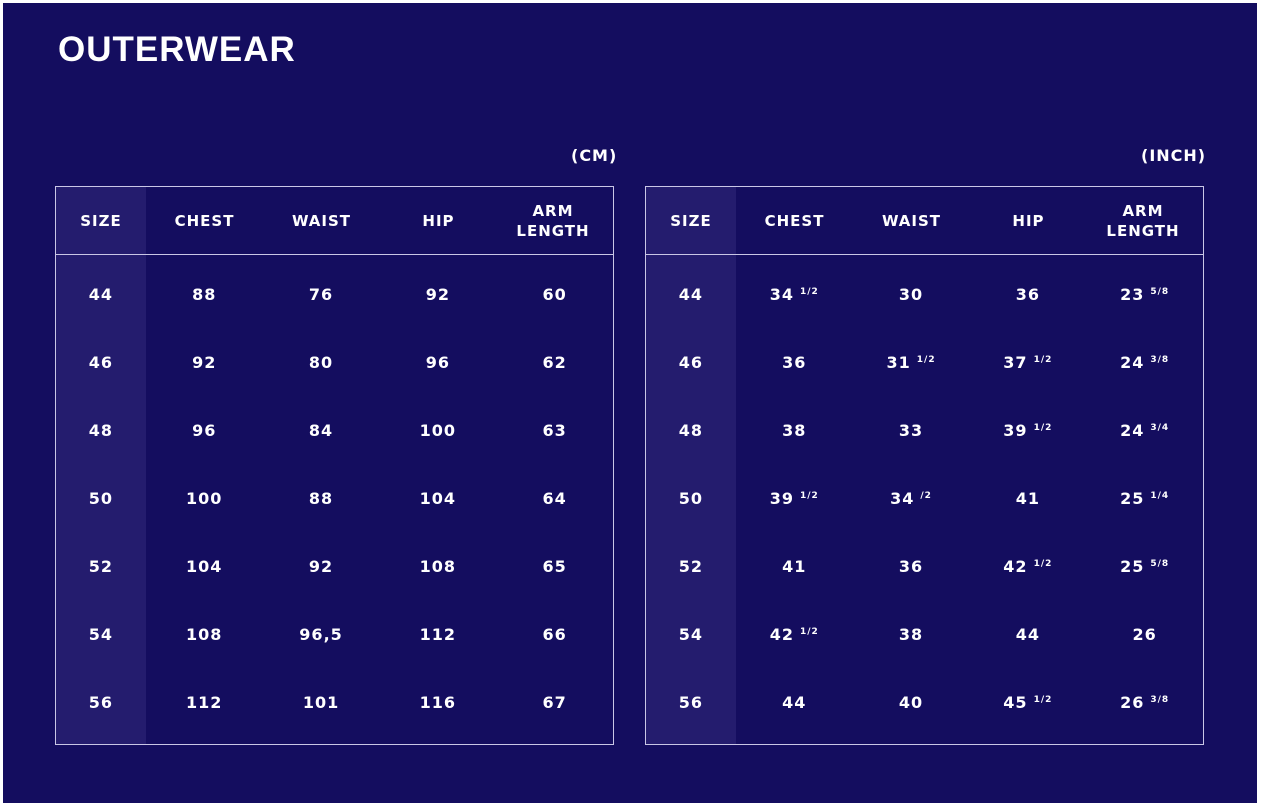 This screenshot has height=803, width=1262. I want to click on cell-value: 101, so click(321, 702).